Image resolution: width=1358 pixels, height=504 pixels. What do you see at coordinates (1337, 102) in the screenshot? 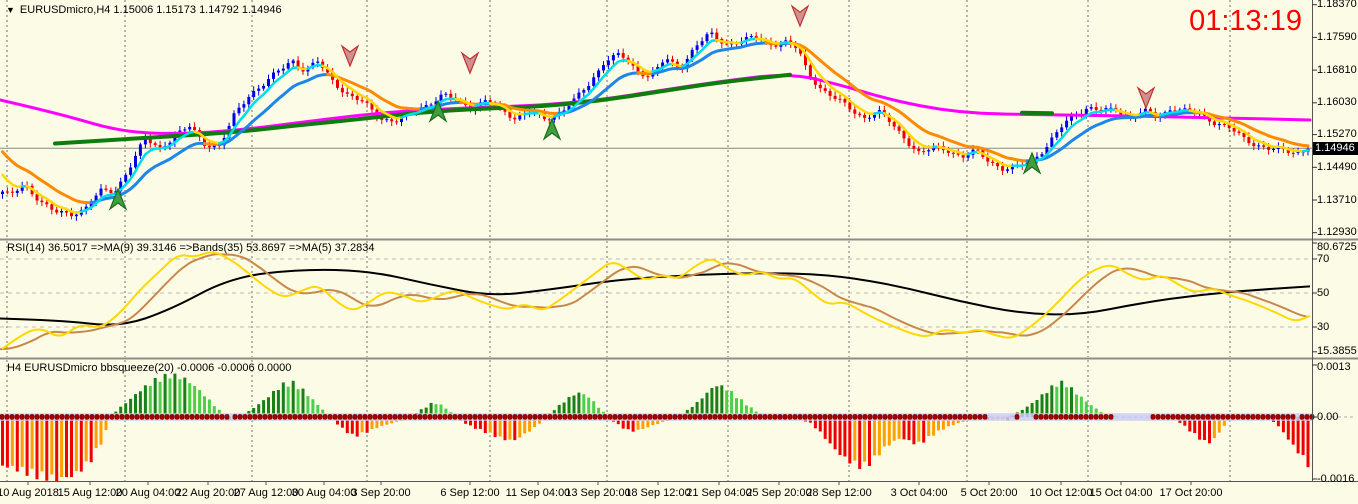
I see `price-tick-label: 1.16030` at bounding box center [1337, 102].